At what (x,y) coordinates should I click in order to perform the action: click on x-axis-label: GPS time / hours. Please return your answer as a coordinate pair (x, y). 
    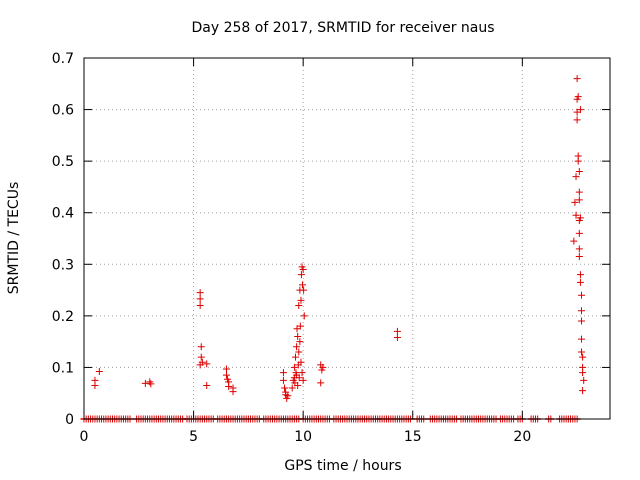
    Looking at the image, I should click on (342, 466).